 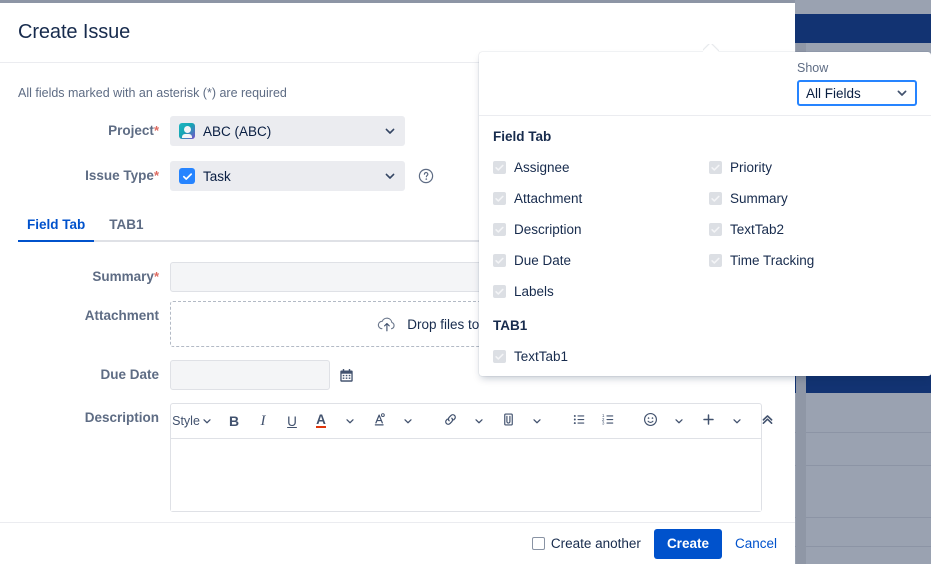 I want to click on description-editor: Style B I U A, so click(x=471, y=457).